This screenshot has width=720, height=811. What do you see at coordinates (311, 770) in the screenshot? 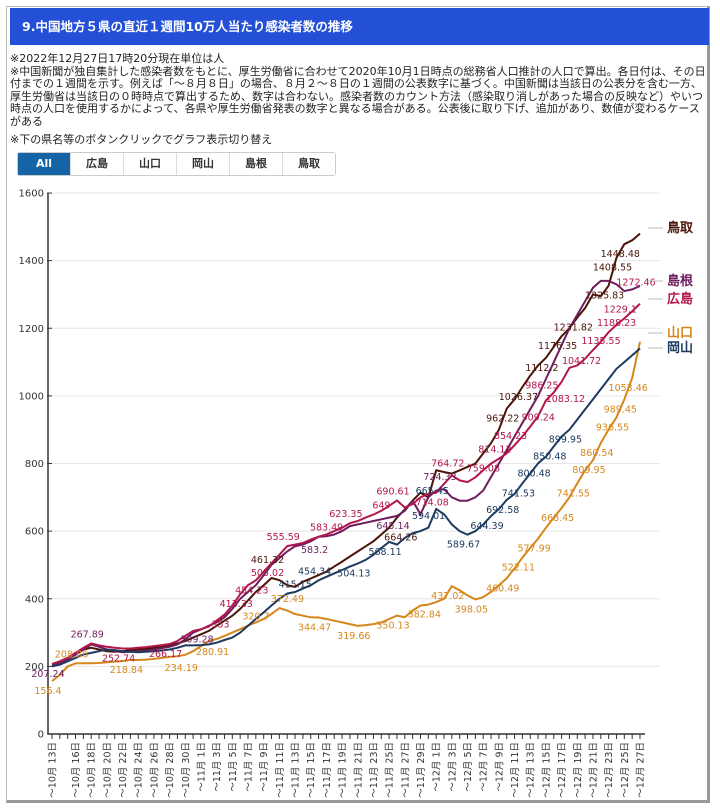
I see `x-tick-label: ～11月 15日` at bounding box center [311, 770].